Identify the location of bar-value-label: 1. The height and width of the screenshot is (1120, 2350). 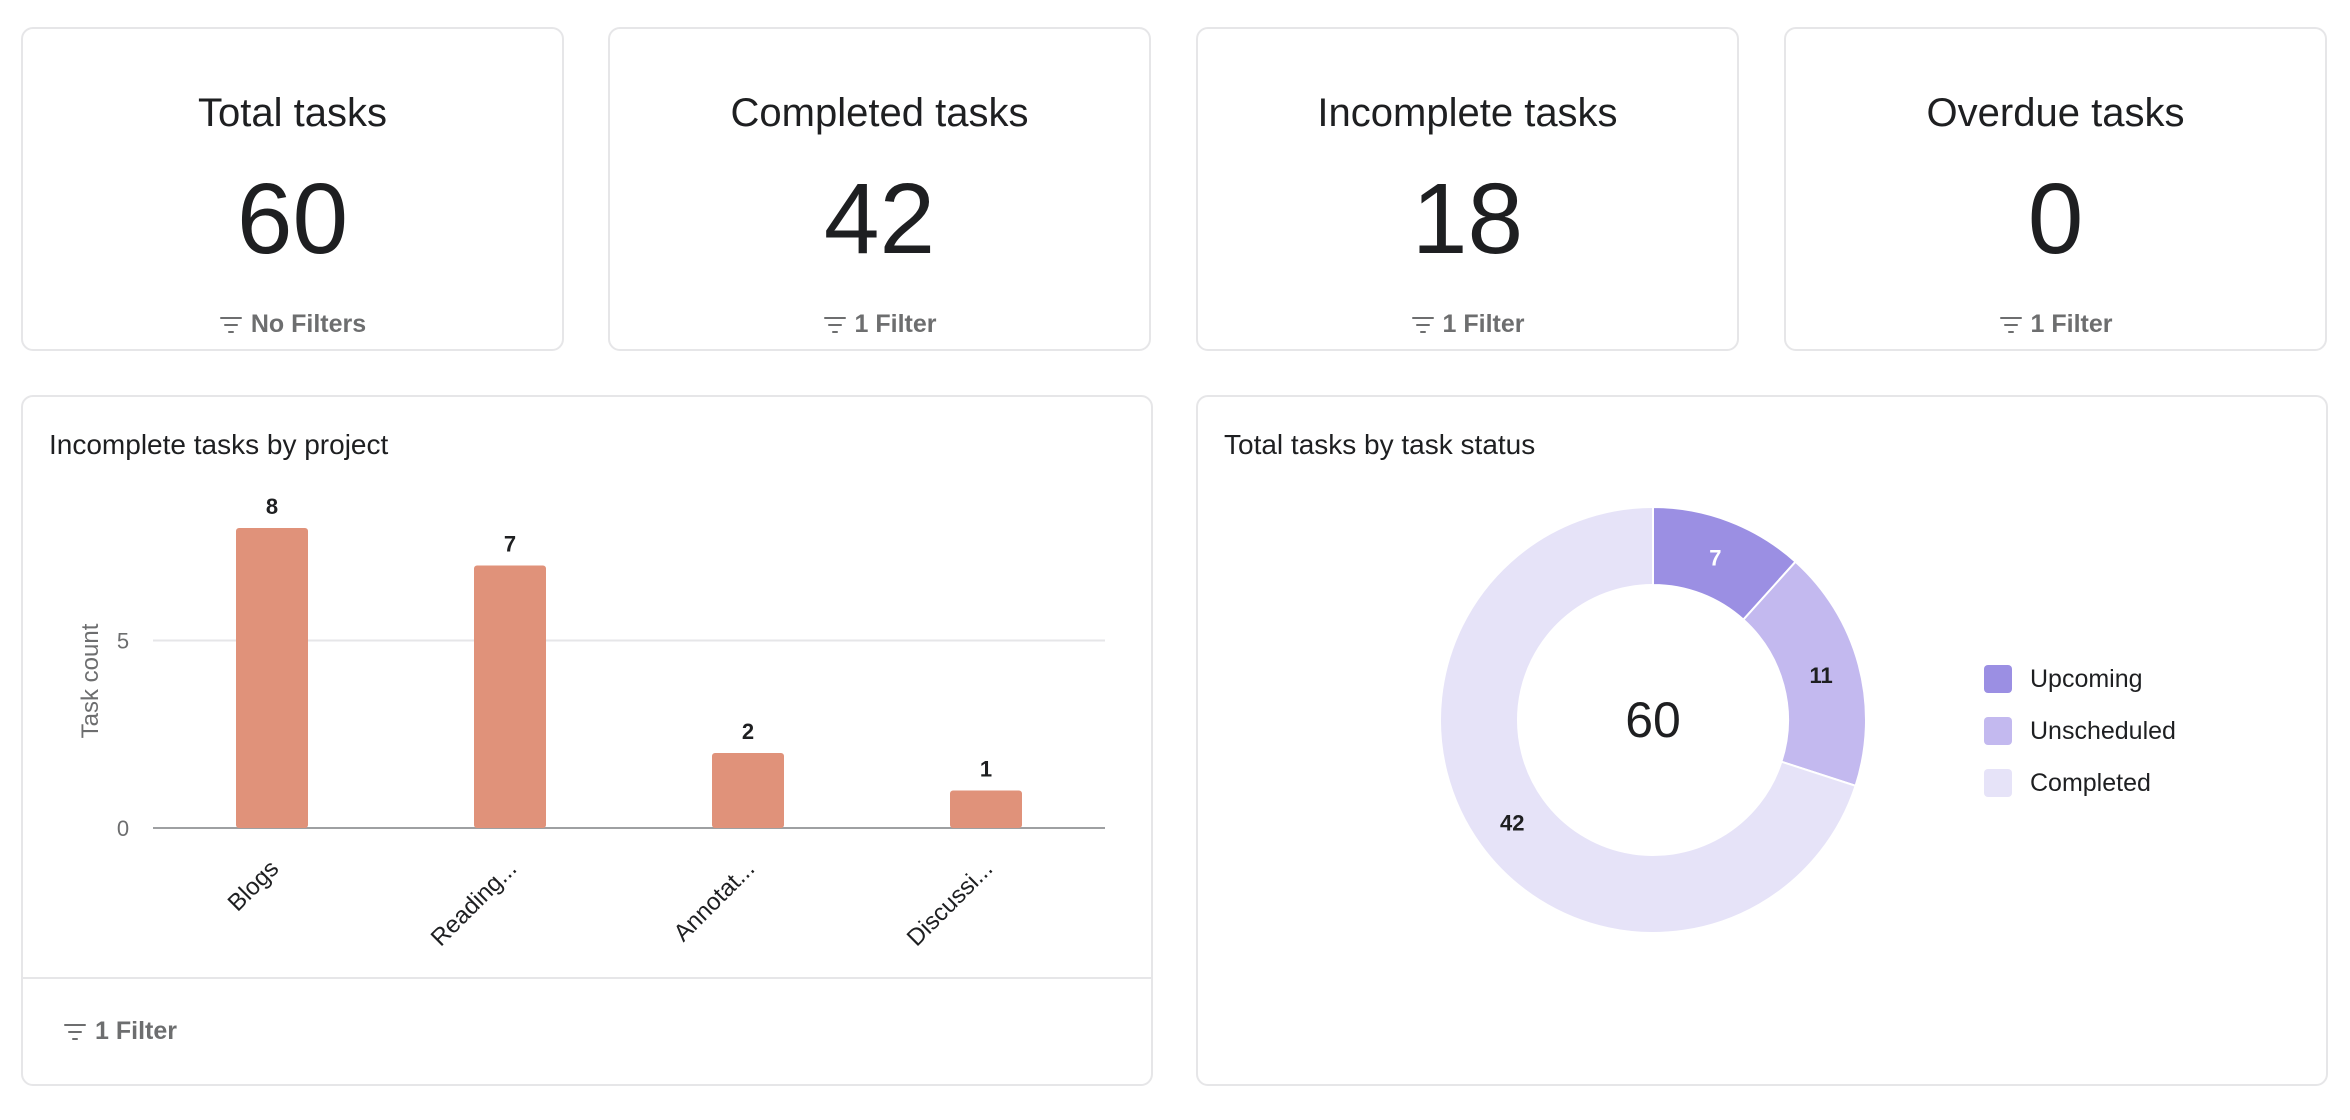
(986, 769).